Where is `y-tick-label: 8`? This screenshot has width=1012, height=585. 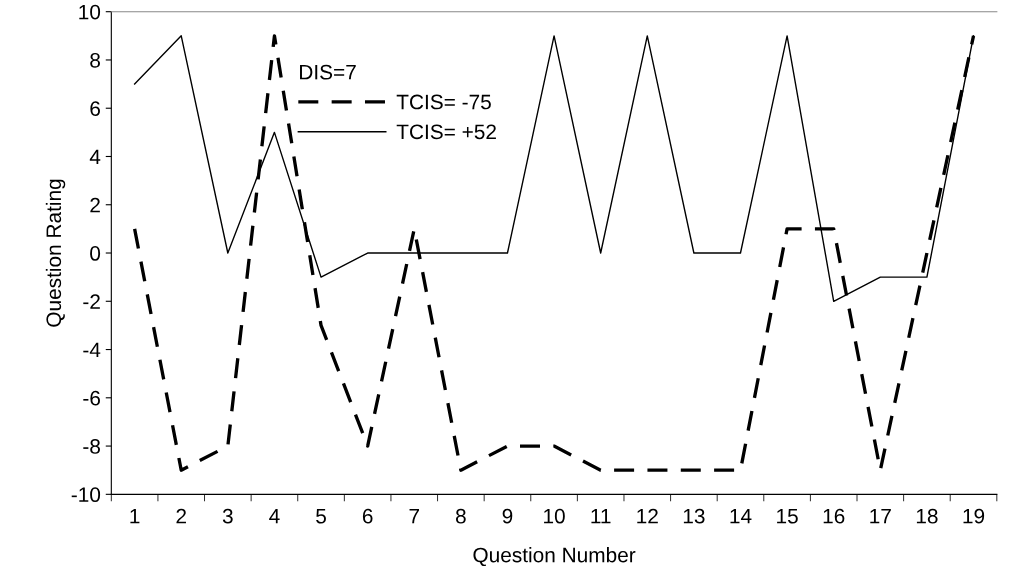
y-tick-label: 8 is located at coordinates (95, 60).